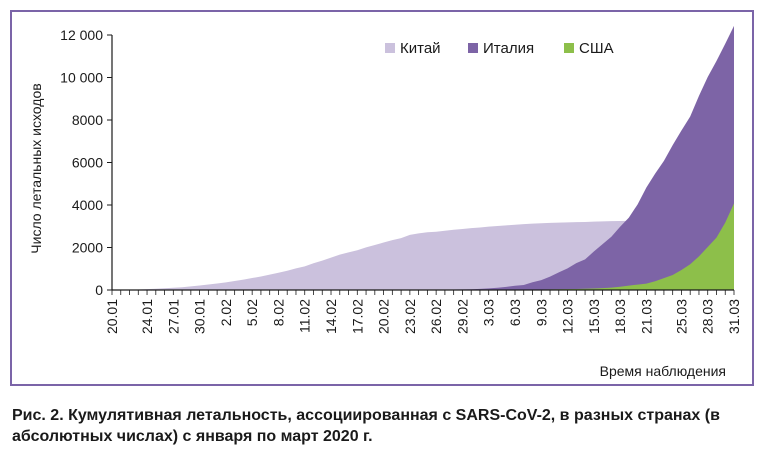 The image size is (765, 463). What do you see at coordinates (147, 316) in the screenshot?
I see `x-tick-label: 24.01` at bounding box center [147, 316].